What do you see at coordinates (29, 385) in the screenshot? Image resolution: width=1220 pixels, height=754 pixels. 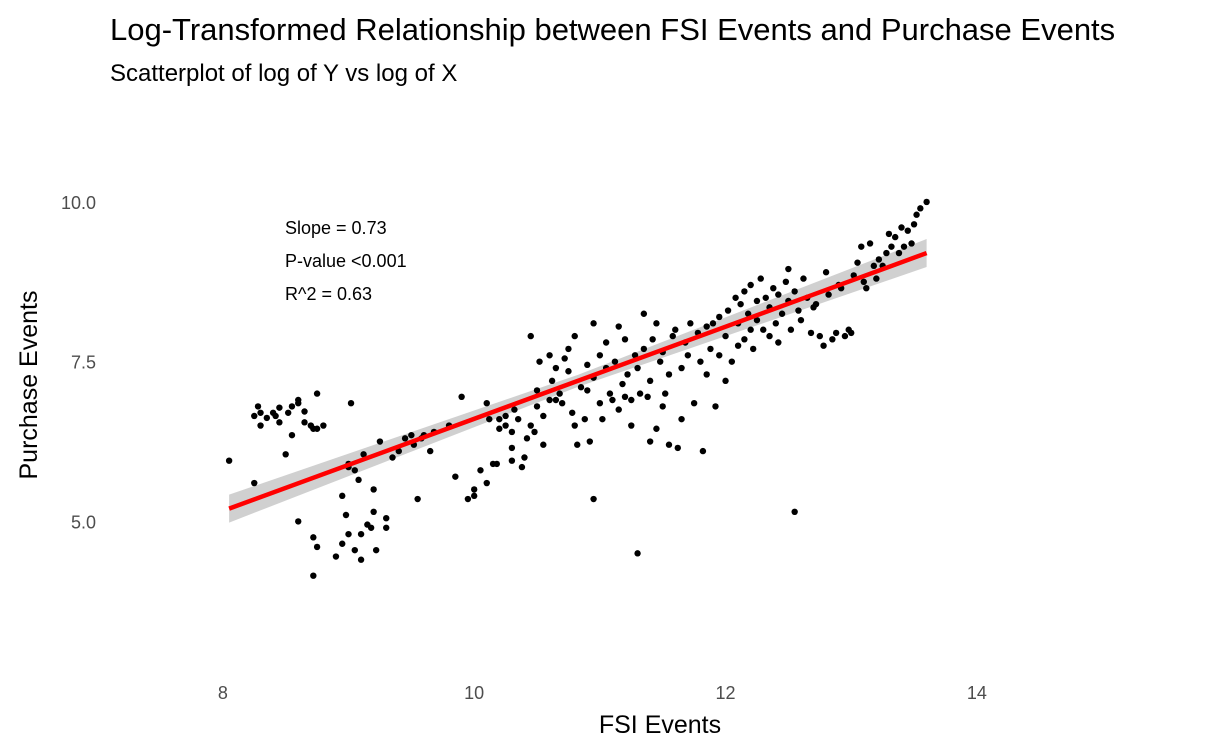 I see `y-axis-title: Purchase Events` at bounding box center [29, 385].